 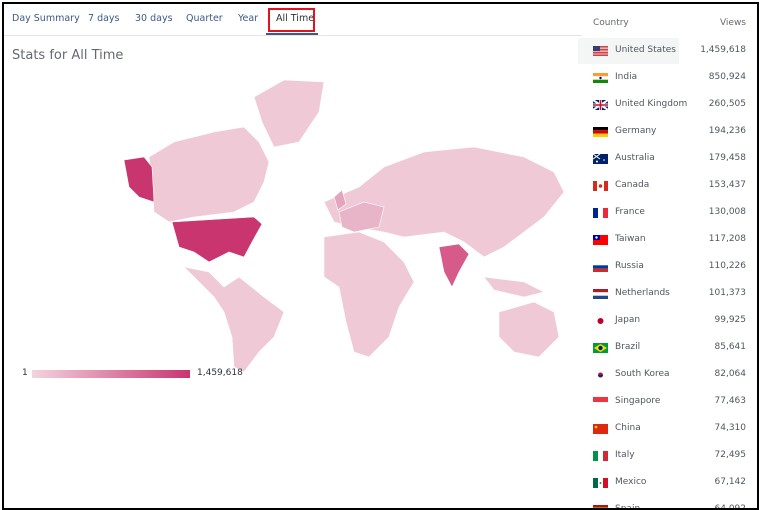 I want to click on country-views: 179,458, so click(x=727, y=158).